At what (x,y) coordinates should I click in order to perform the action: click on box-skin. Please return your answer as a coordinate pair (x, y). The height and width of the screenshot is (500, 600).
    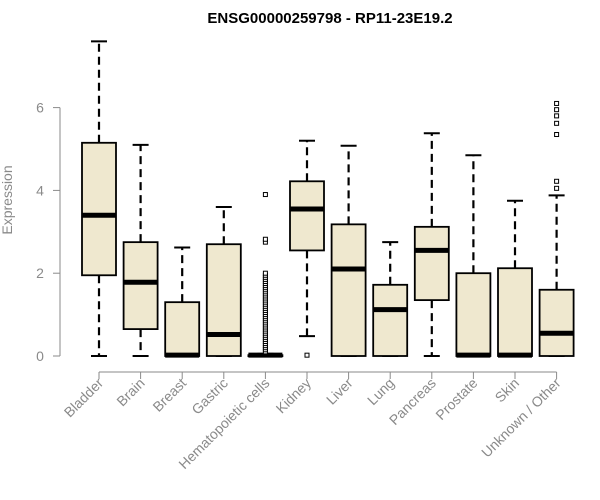
    Looking at the image, I should click on (515, 278).